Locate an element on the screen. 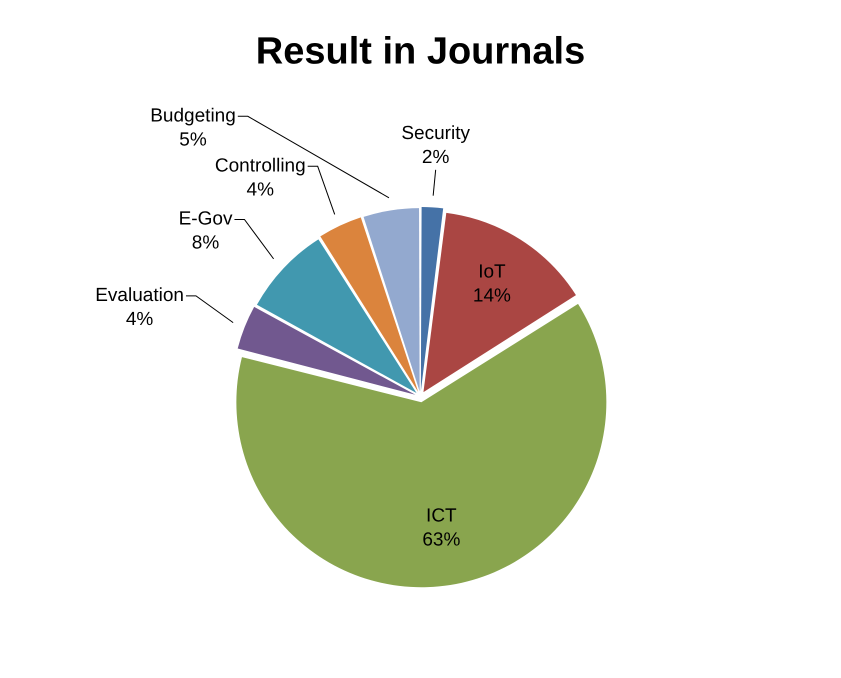  data-label: 2% is located at coordinates (436, 157).